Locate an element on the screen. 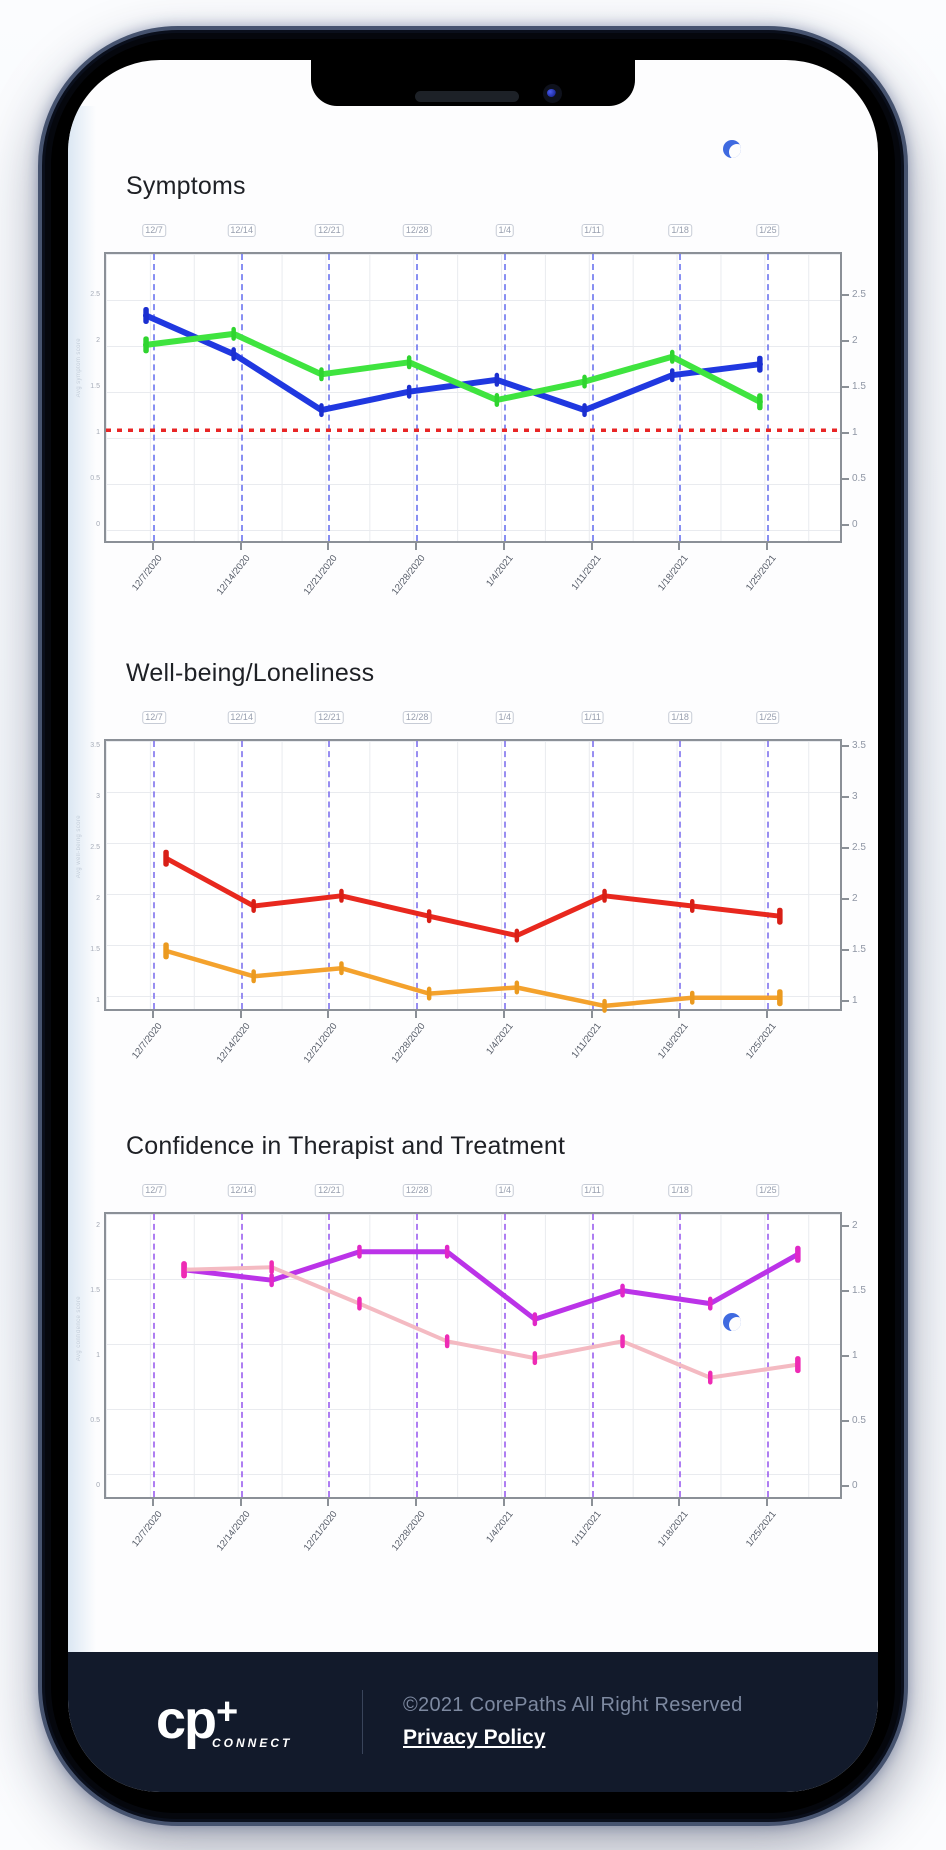  logo-cp: cp is located at coordinates (186, 1719).